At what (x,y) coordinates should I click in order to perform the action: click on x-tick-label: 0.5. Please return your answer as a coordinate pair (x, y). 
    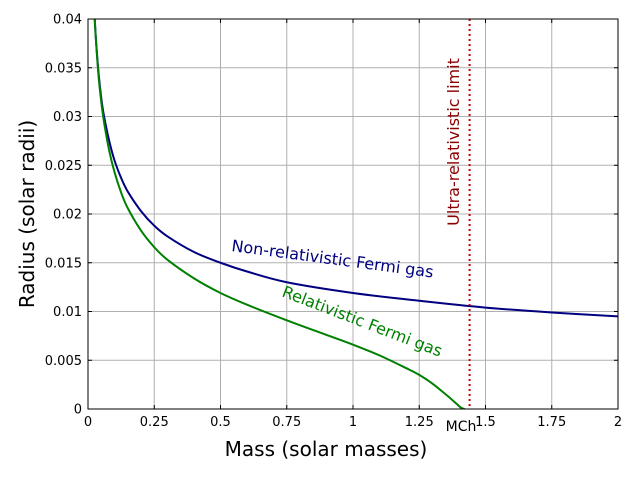
    Looking at the image, I should click on (220, 422).